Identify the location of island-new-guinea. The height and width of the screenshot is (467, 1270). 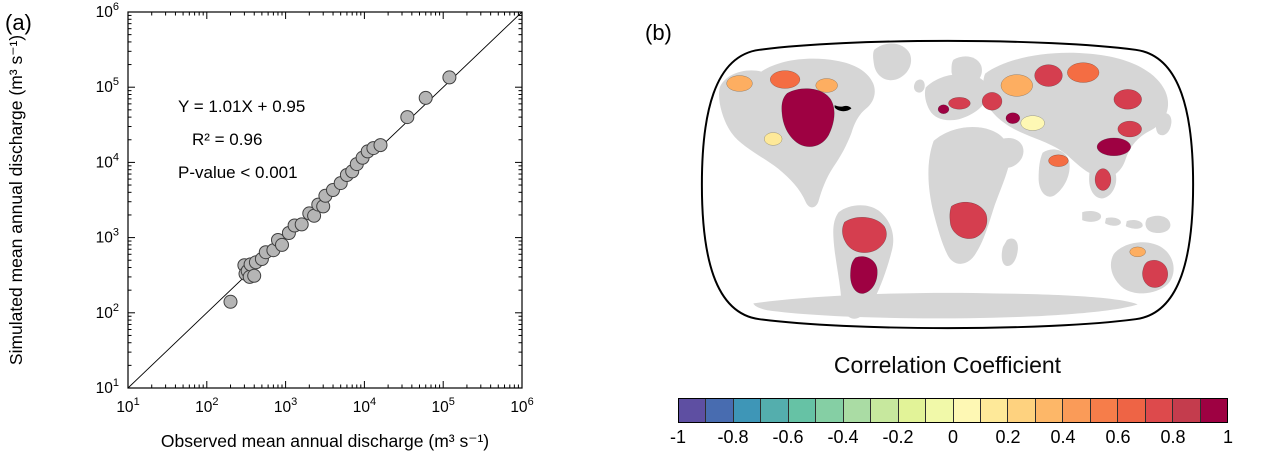
(1158, 224).